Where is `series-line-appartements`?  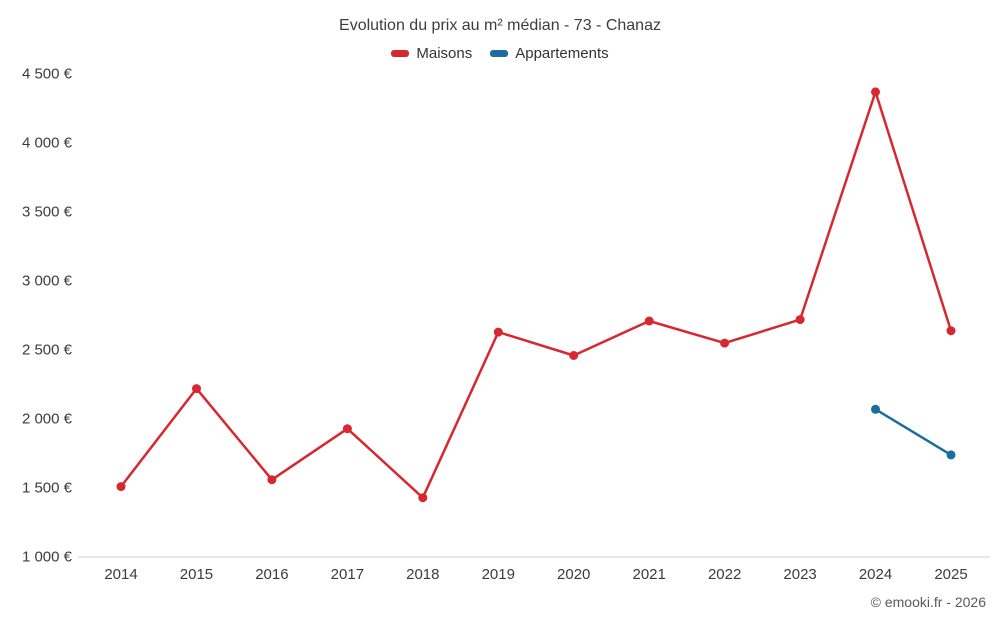
series-line-appartements is located at coordinates (913, 432).